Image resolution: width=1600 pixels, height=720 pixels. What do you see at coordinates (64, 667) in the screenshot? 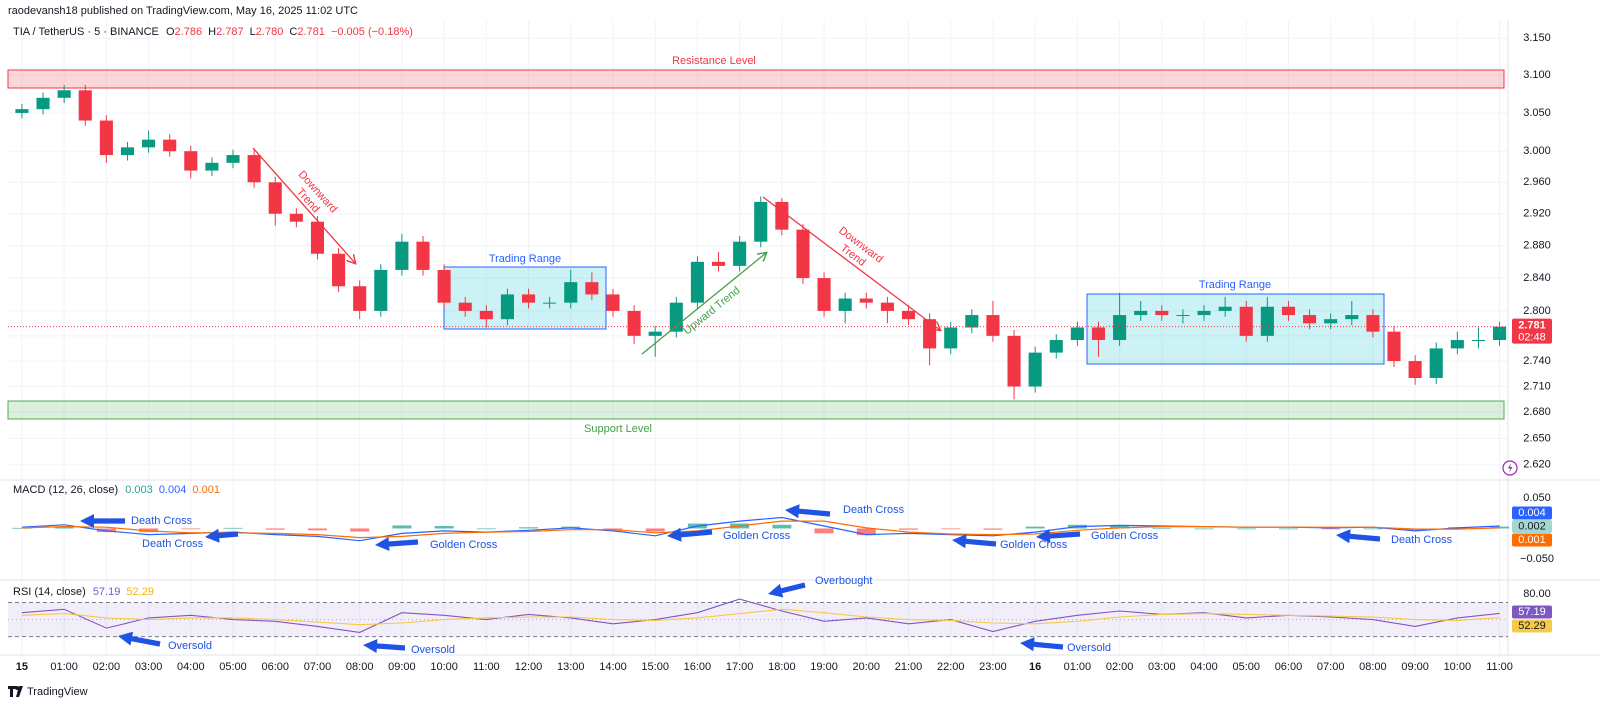
I see `x-tick-label: 01:00` at bounding box center [64, 667].